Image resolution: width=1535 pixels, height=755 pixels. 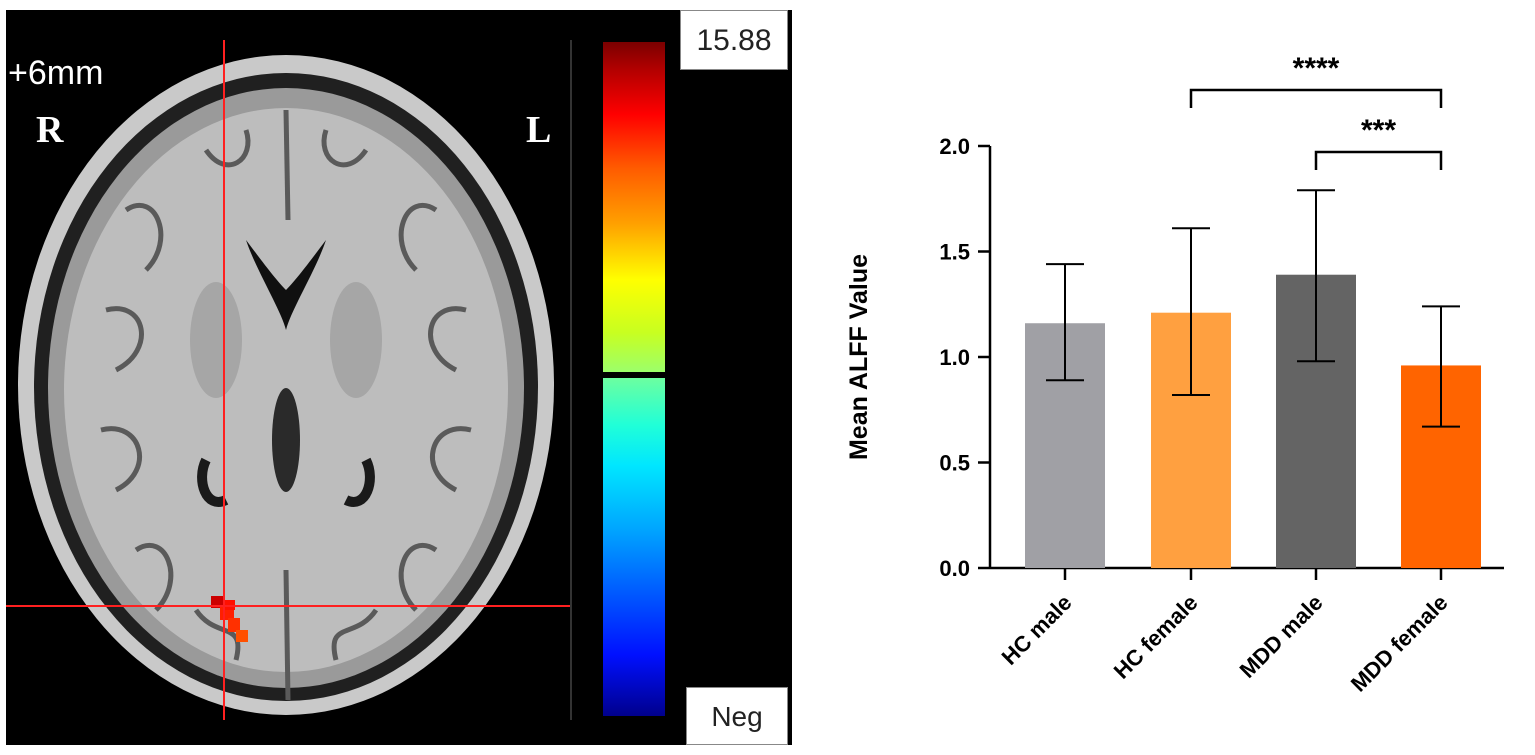 I want to click on significance-label: ***, so click(x=1378, y=130).